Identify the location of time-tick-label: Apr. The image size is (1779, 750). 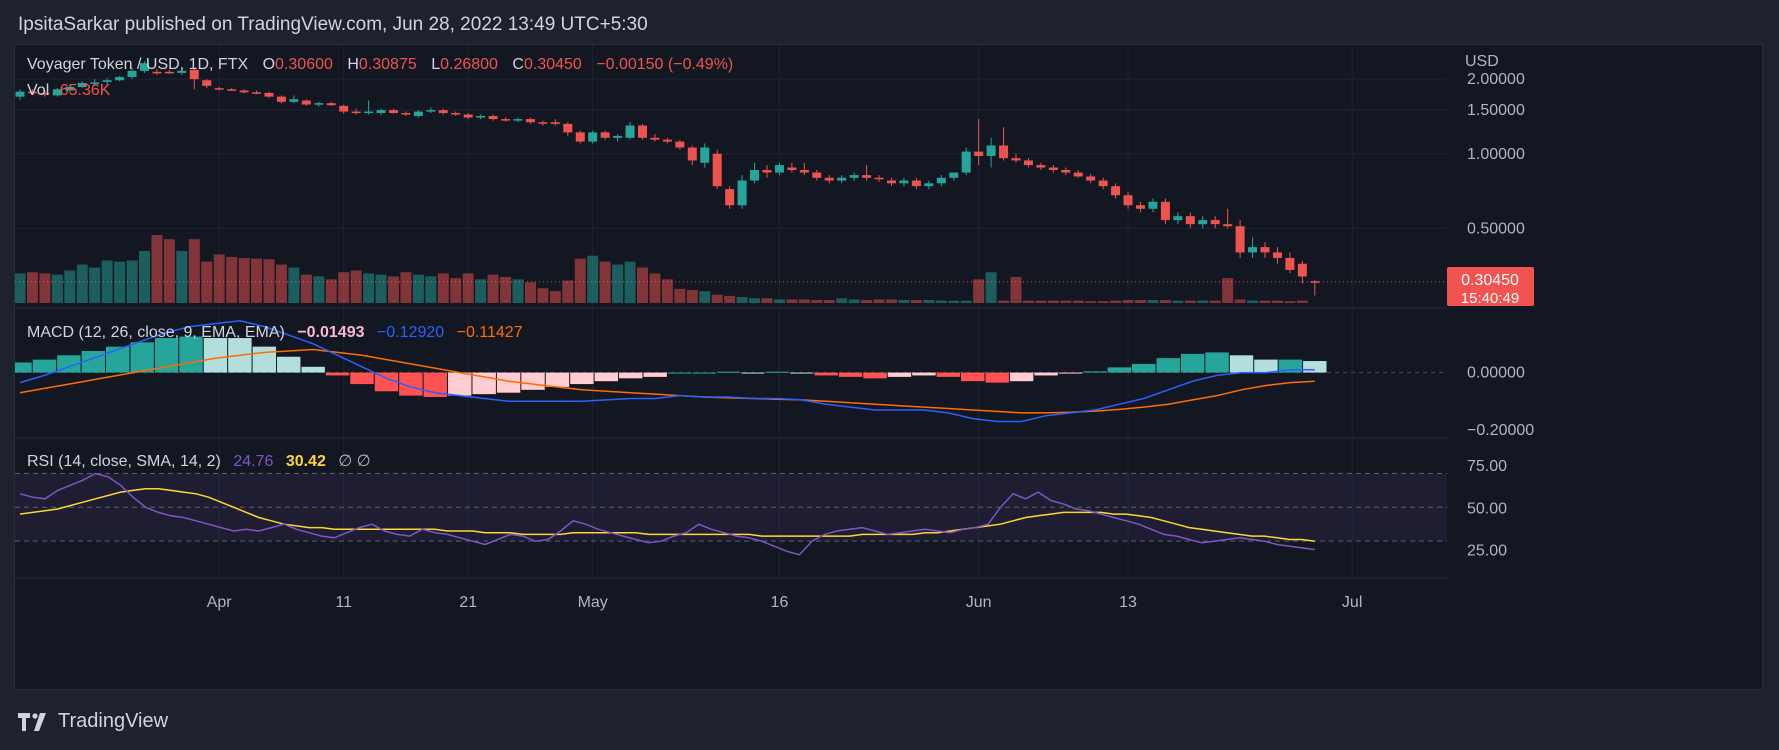
(220, 602).